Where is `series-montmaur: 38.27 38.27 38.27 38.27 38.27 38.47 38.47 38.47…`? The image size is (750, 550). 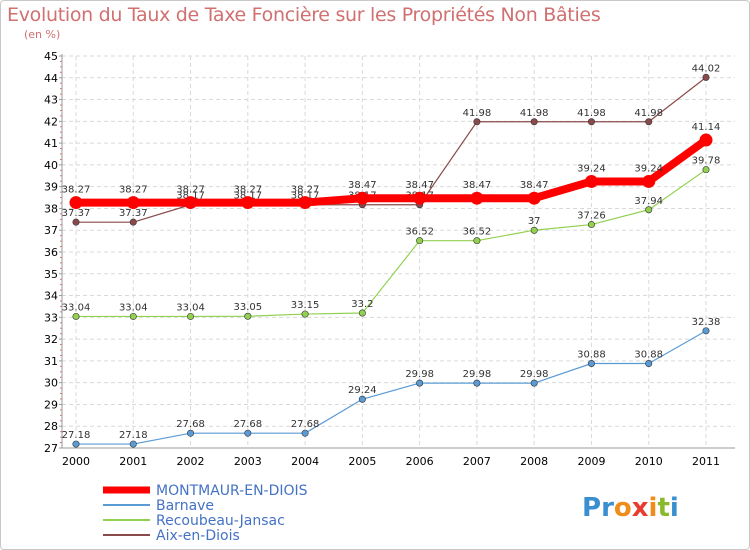 series-montmaur: 38.27 38.27 38.27 38.27 38.27 38.47 38.47 38.47… is located at coordinates (391, 166).